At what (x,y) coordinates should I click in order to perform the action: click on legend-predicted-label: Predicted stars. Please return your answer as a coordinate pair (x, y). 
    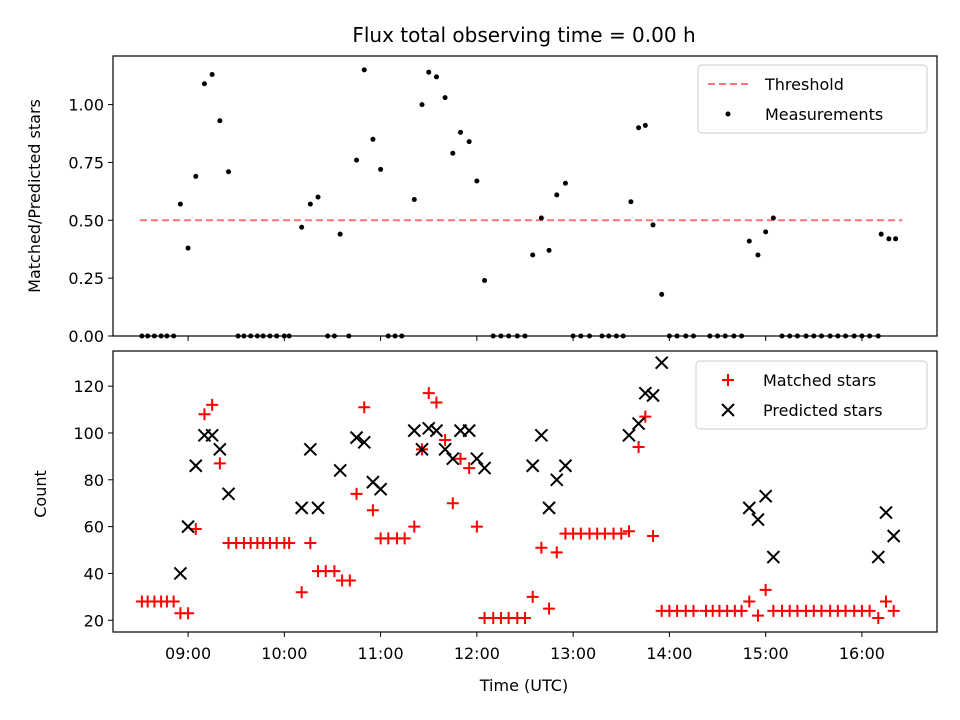
    Looking at the image, I should click on (823, 410).